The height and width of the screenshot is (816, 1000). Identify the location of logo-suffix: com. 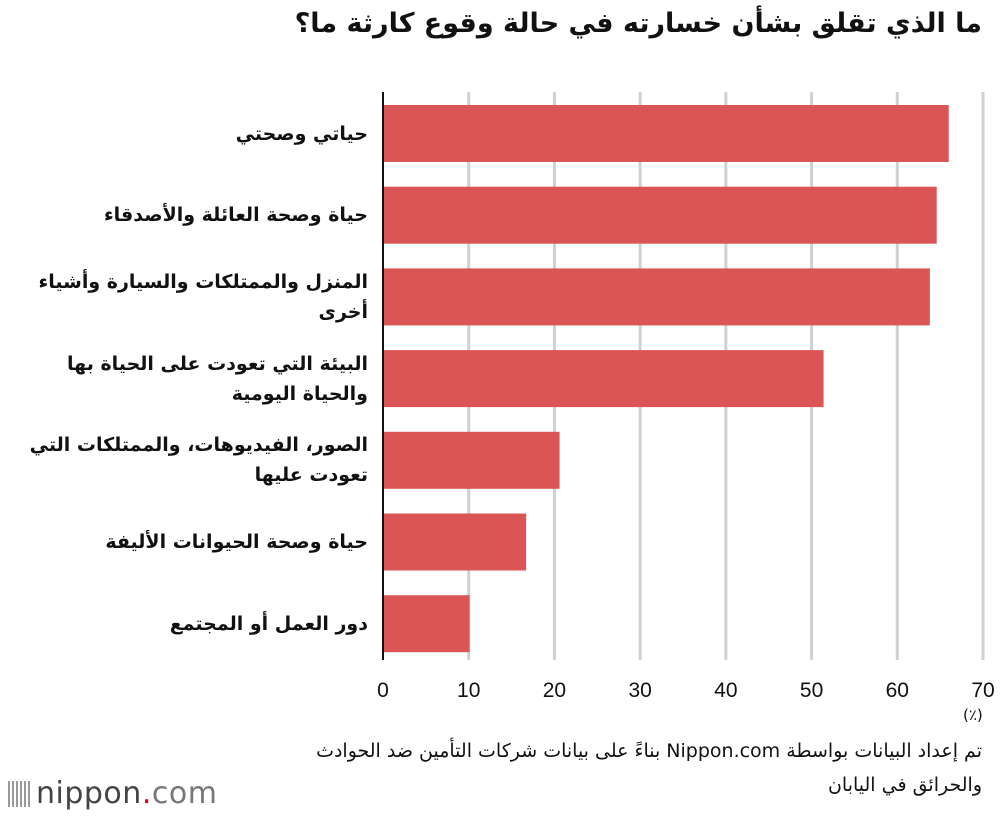
(184, 793).